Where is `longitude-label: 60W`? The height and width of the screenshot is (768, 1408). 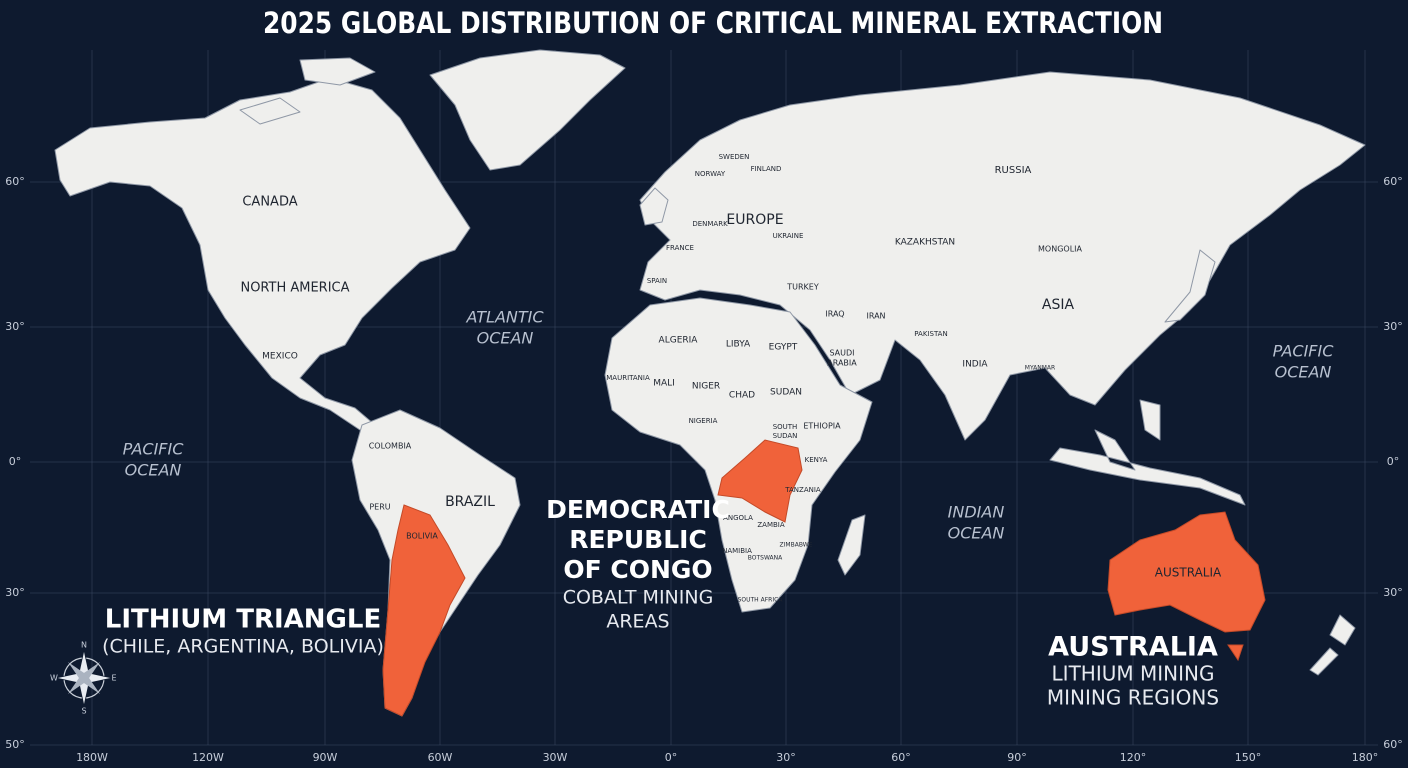 longitude-label: 60W is located at coordinates (440, 757).